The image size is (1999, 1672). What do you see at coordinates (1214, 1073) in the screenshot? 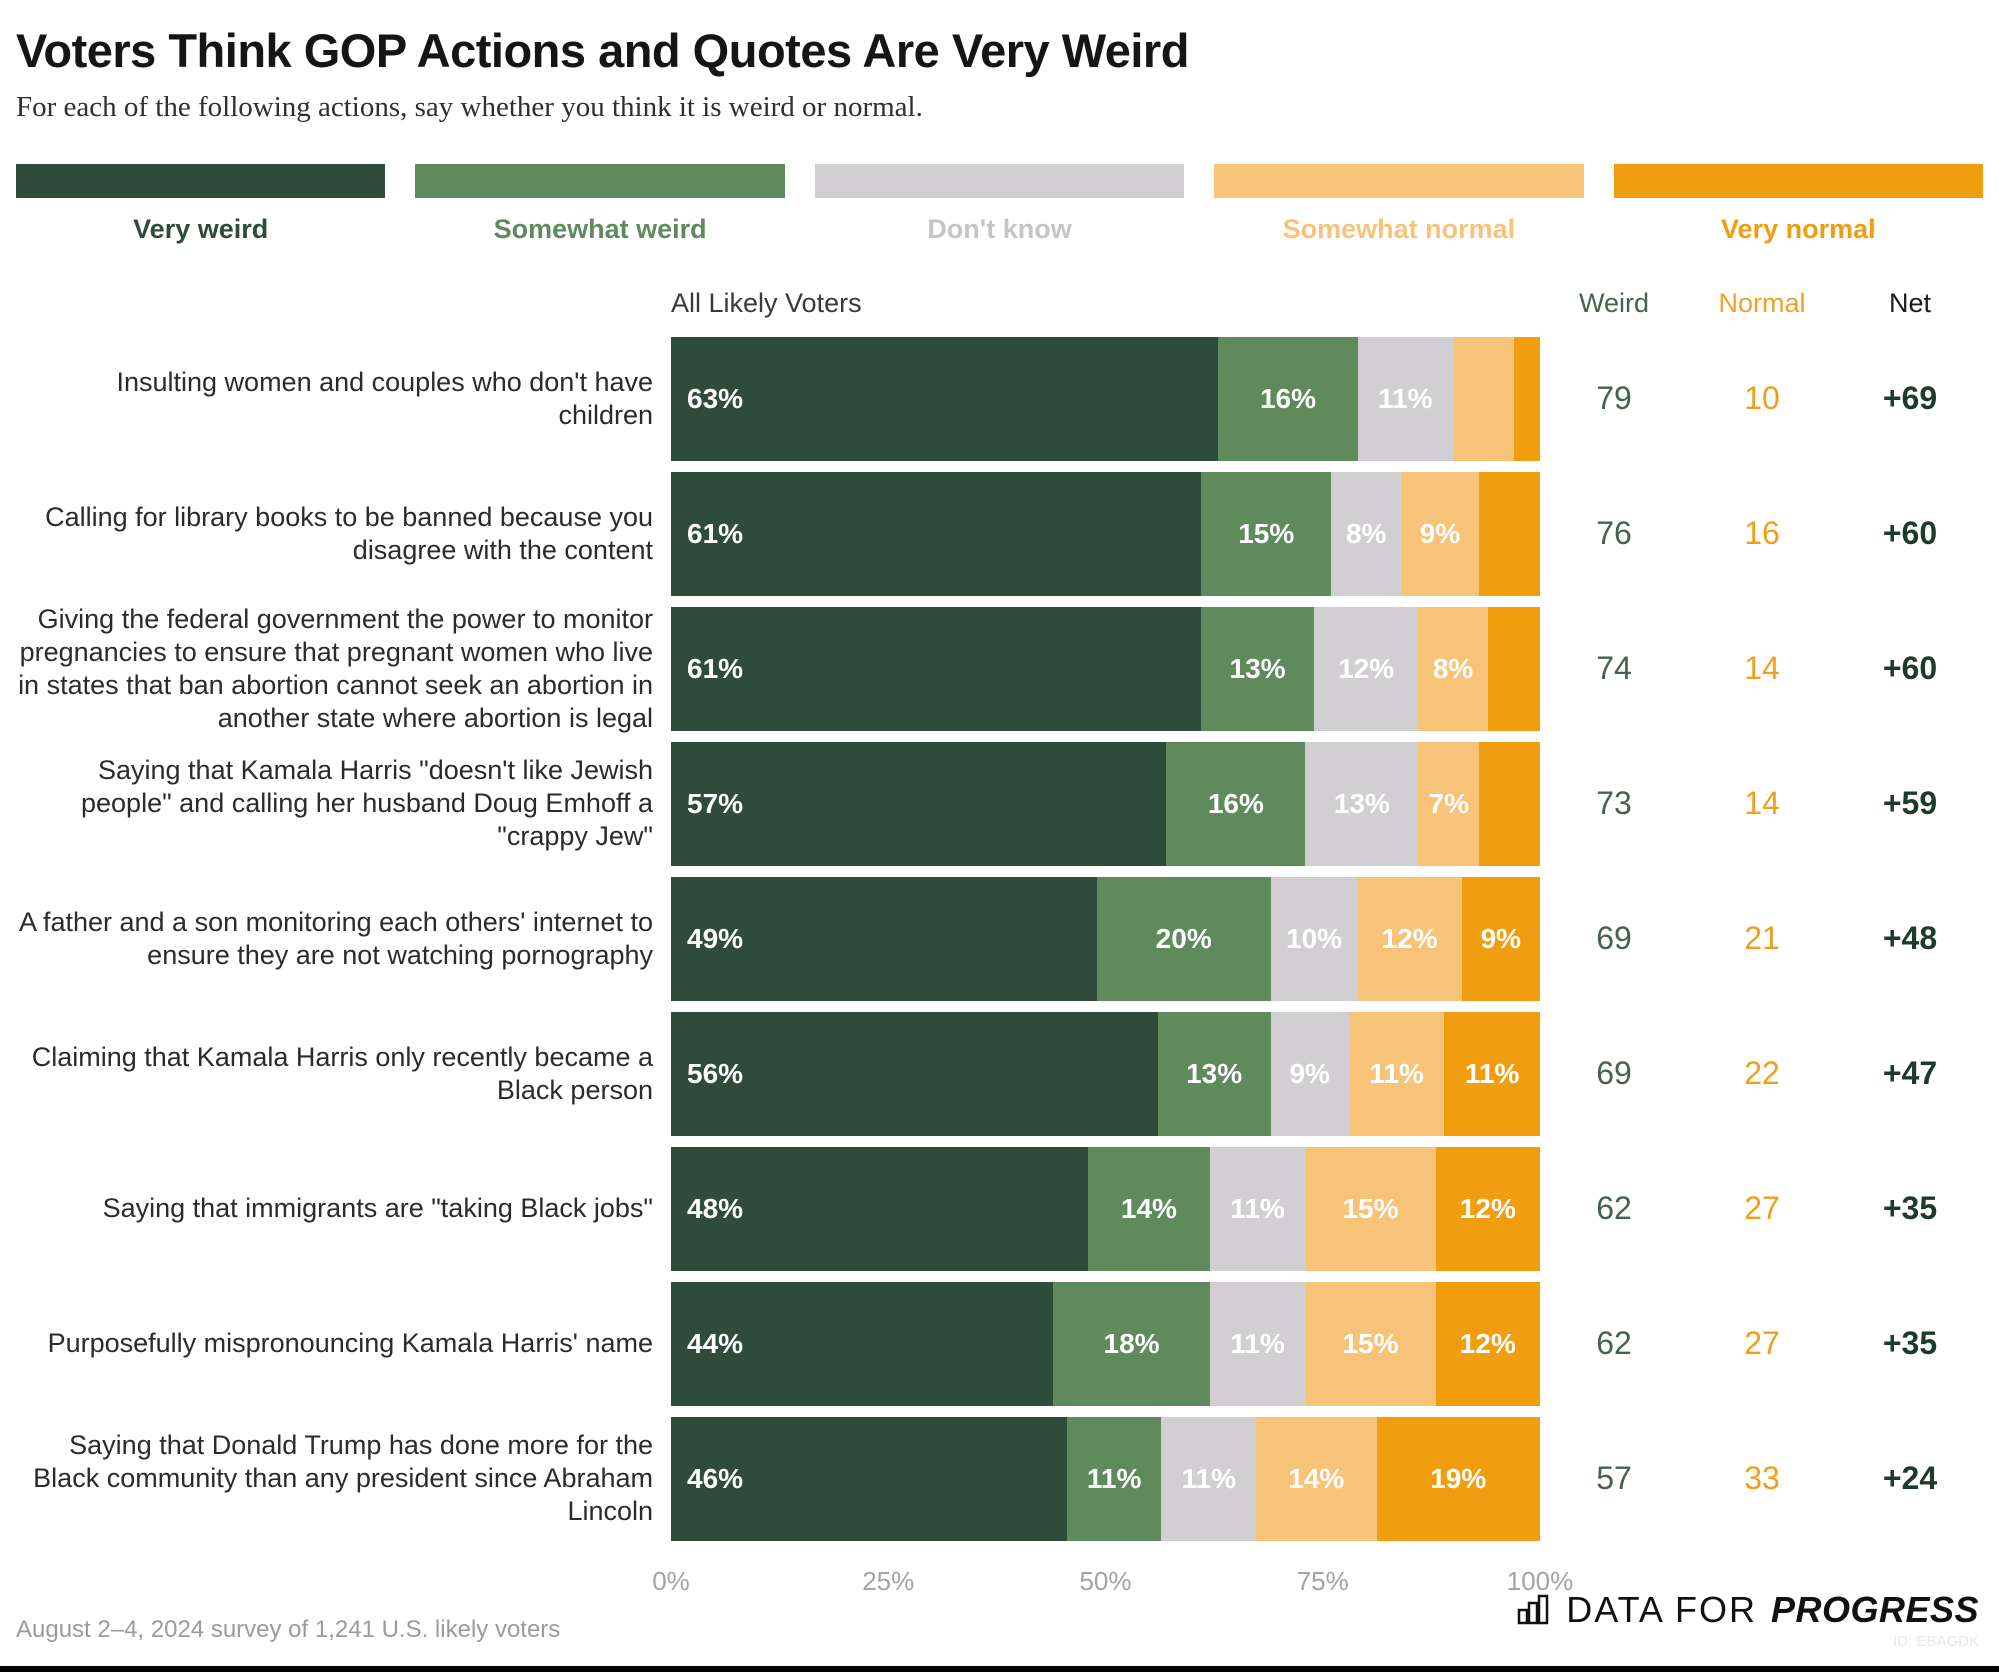
I see `bar-segment-somewhat-weird: 13%` at bounding box center [1214, 1073].